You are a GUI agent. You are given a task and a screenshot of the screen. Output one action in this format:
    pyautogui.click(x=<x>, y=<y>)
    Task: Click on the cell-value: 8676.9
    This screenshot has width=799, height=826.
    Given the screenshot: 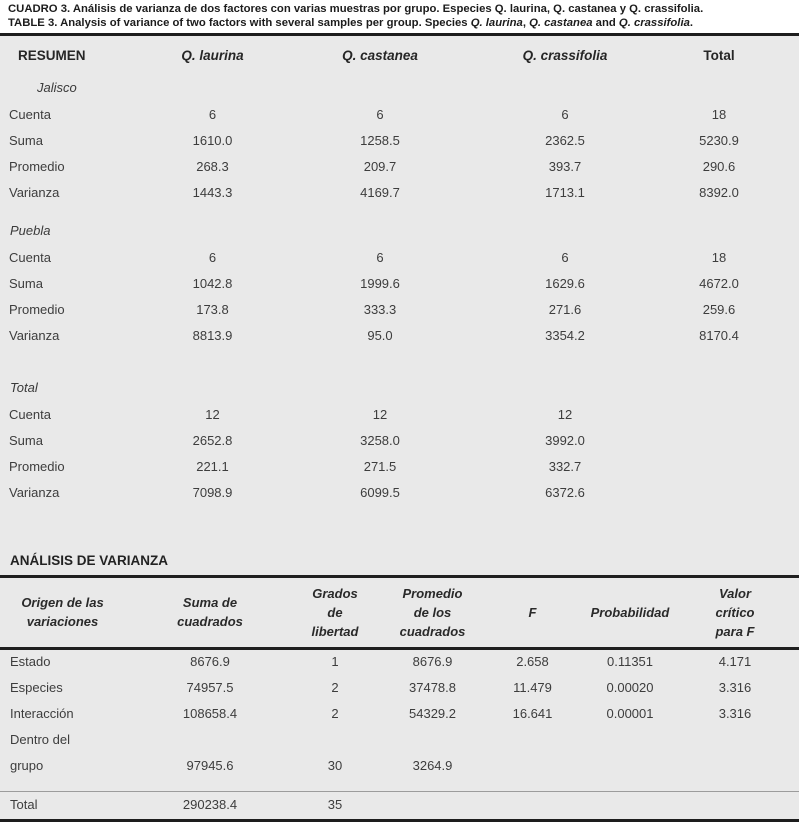 What is the action you would take?
    pyautogui.click(x=210, y=662)
    